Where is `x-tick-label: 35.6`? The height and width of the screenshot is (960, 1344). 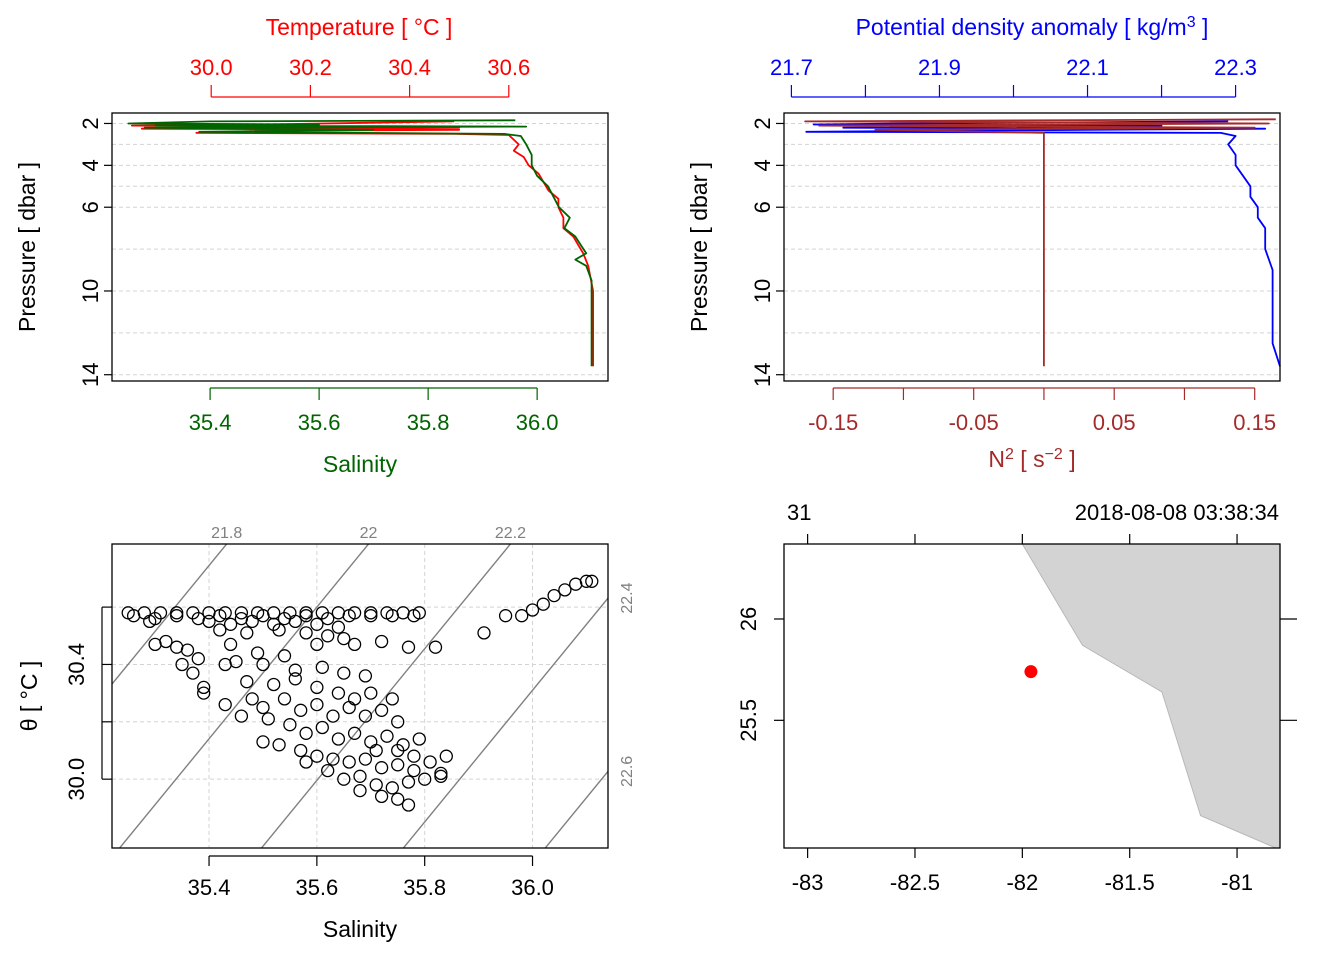 x-tick-label: 35.6 is located at coordinates (316, 887).